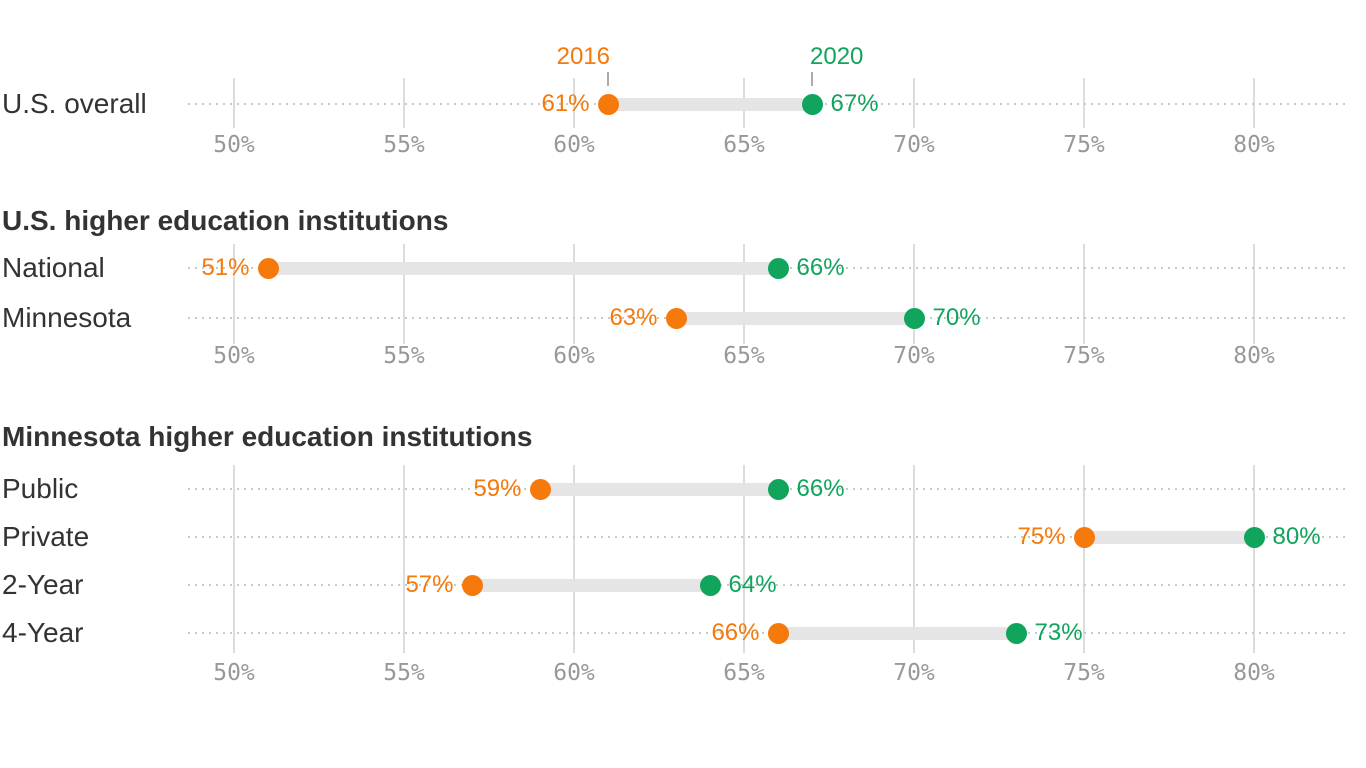 The width and height of the screenshot is (1366, 768). I want to click on legend-label-2020: 2020, so click(837, 56).